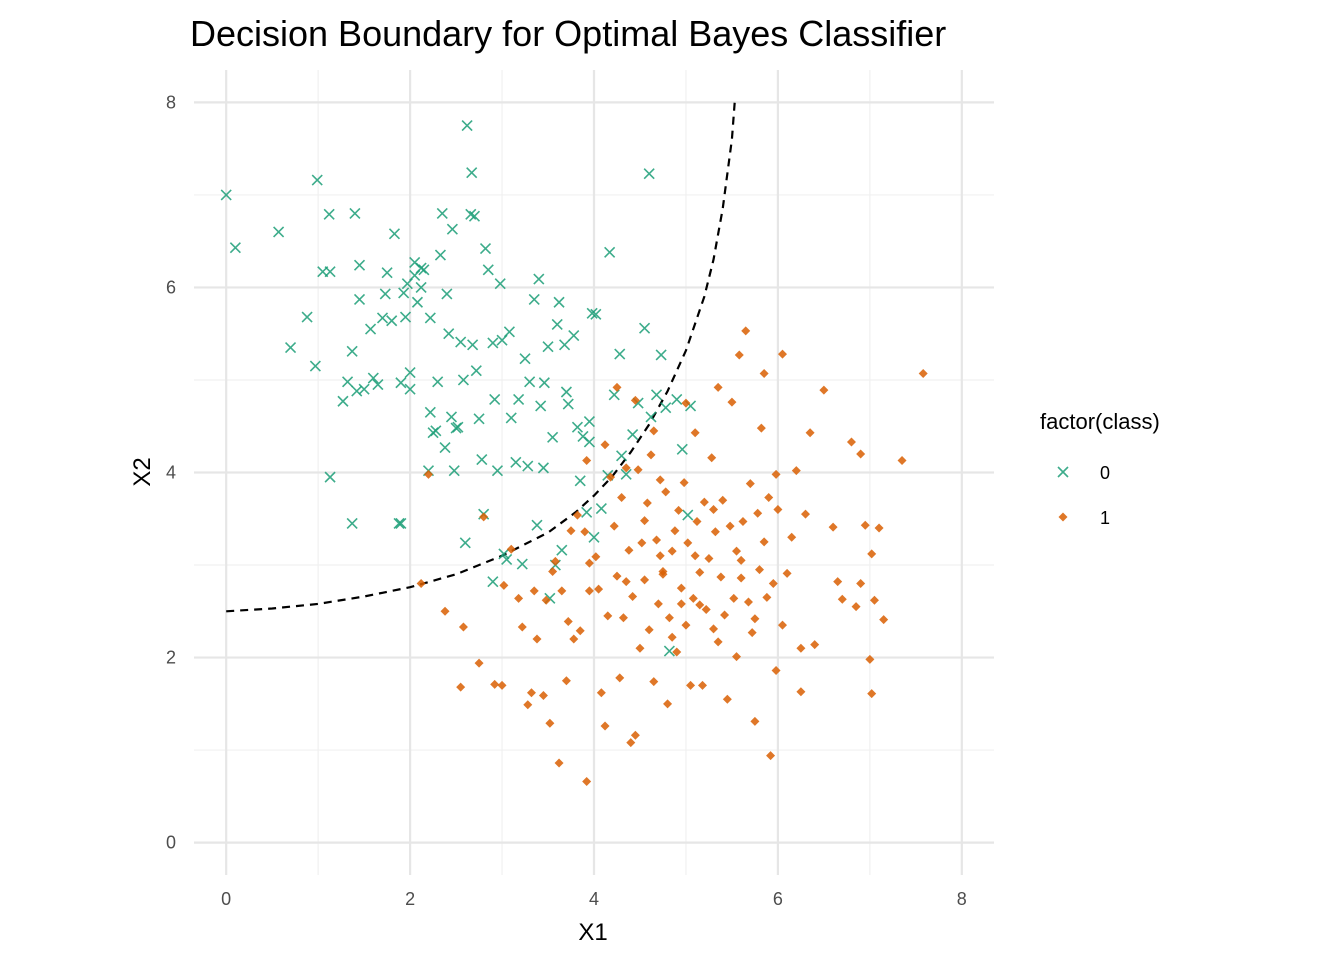  I want to click on legend-label-1: 1, so click(1105, 518).